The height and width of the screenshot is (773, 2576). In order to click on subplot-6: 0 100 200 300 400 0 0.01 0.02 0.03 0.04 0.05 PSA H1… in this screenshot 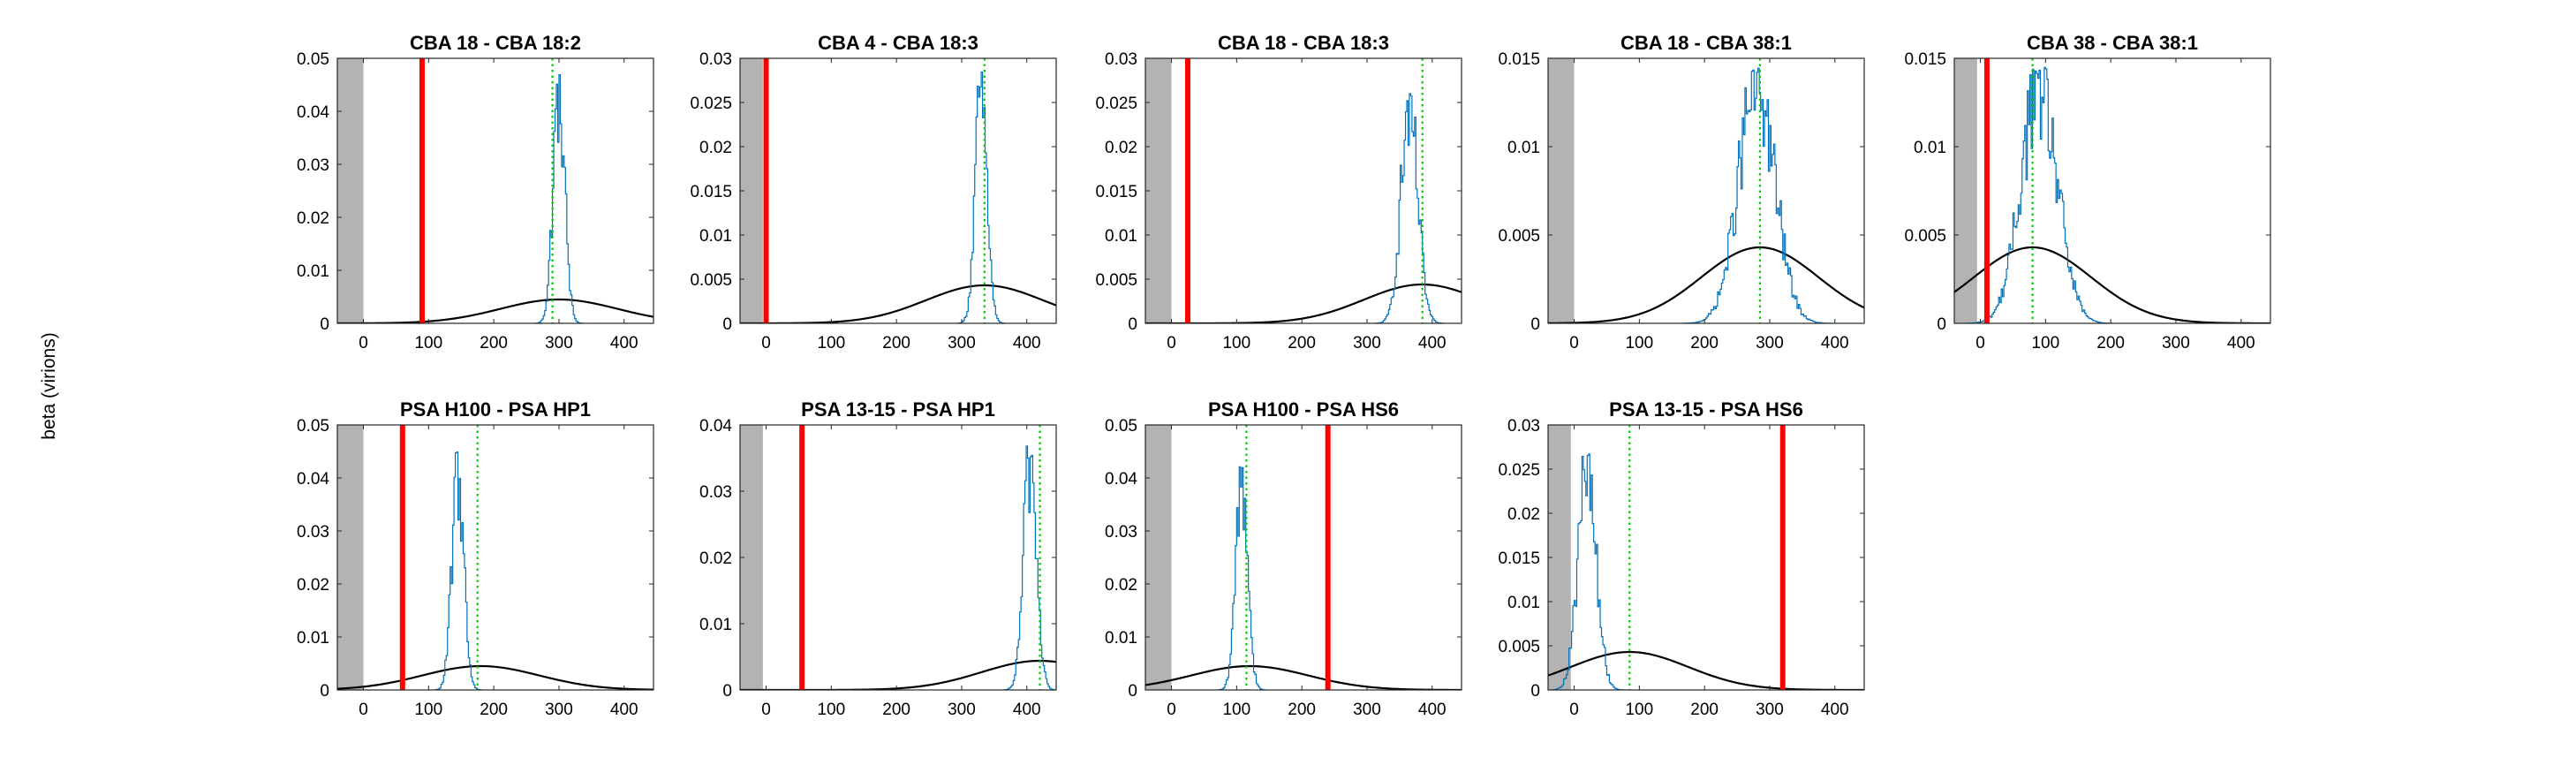, I will do `click(475, 558)`.